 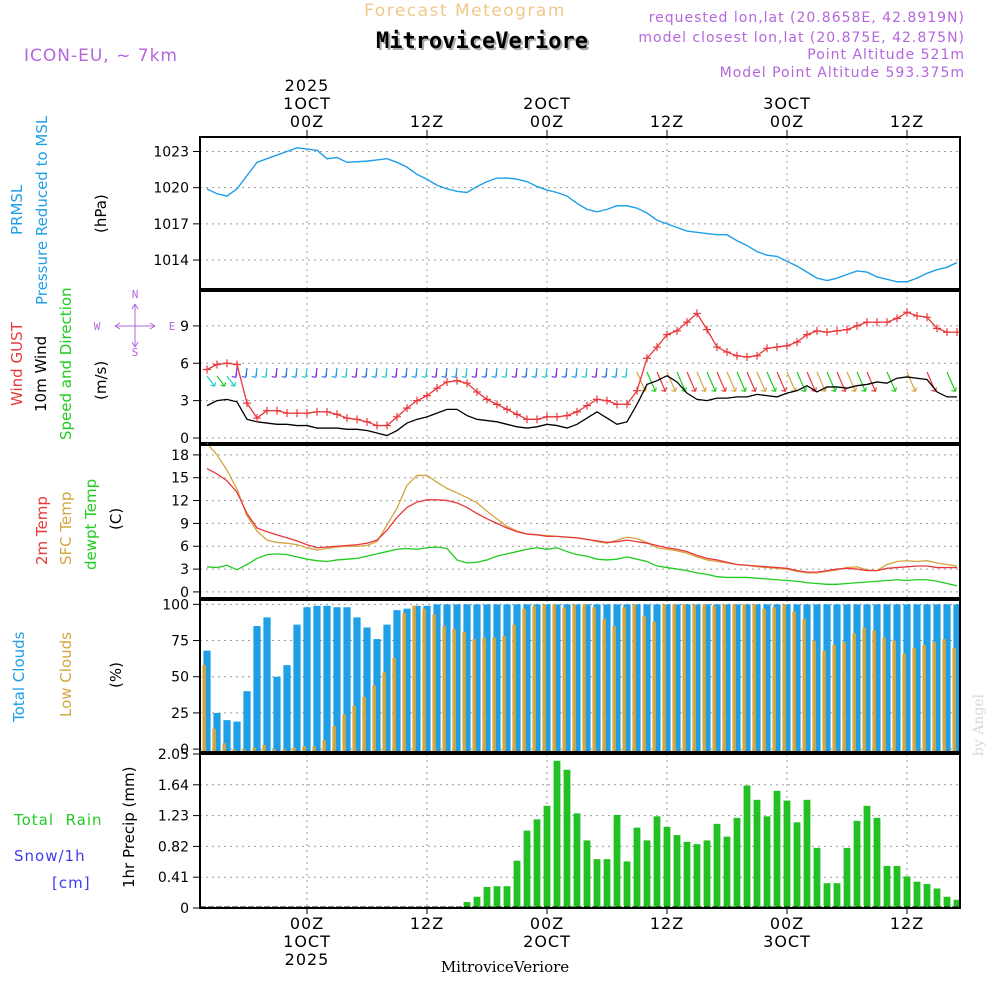 What do you see at coordinates (180, 502) in the screenshot?
I see `temp-ytick-label: 12` at bounding box center [180, 502].